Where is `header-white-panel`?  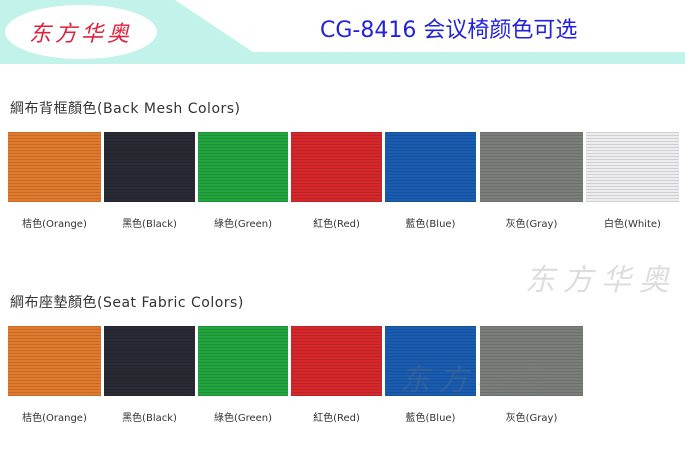
header-white-panel is located at coordinates (430, 26).